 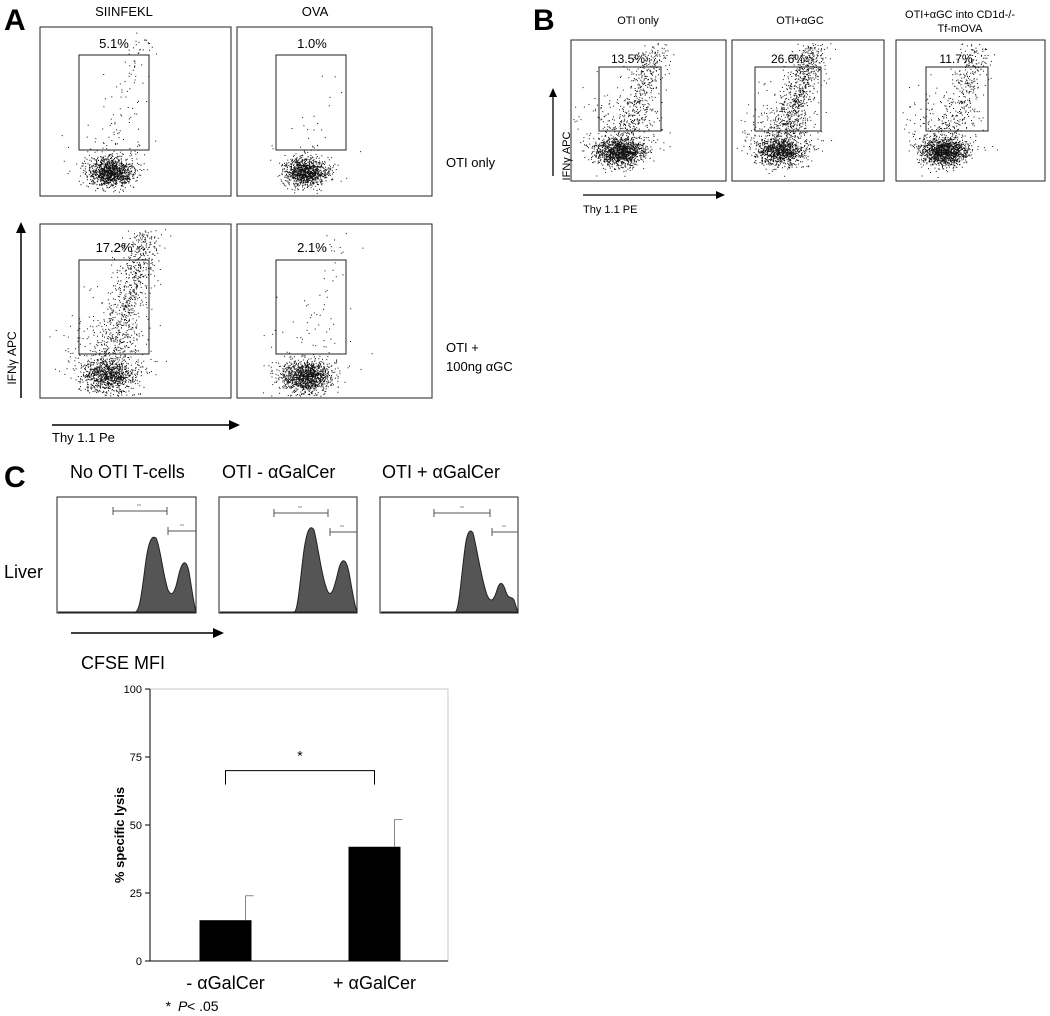 What do you see at coordinates (315, 11) in the screenshot?
I see `panel-a-col-header-ova: OVA` at bounding box center [315, 11].